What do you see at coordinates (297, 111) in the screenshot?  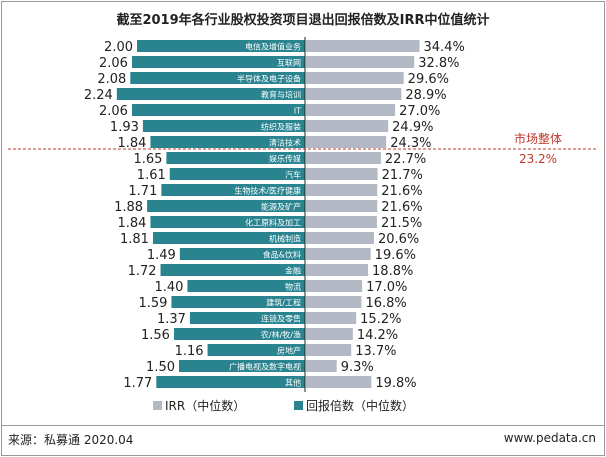 I see `category-label: IT` at bounding box center [297, 111].